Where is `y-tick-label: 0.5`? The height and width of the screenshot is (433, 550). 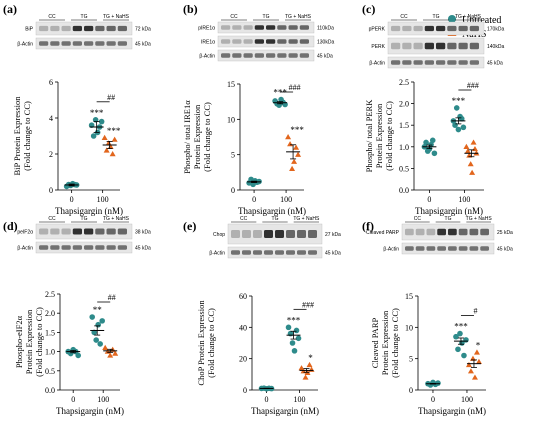
y-tick-label: 0.5 is located at coordinates (50, 371).